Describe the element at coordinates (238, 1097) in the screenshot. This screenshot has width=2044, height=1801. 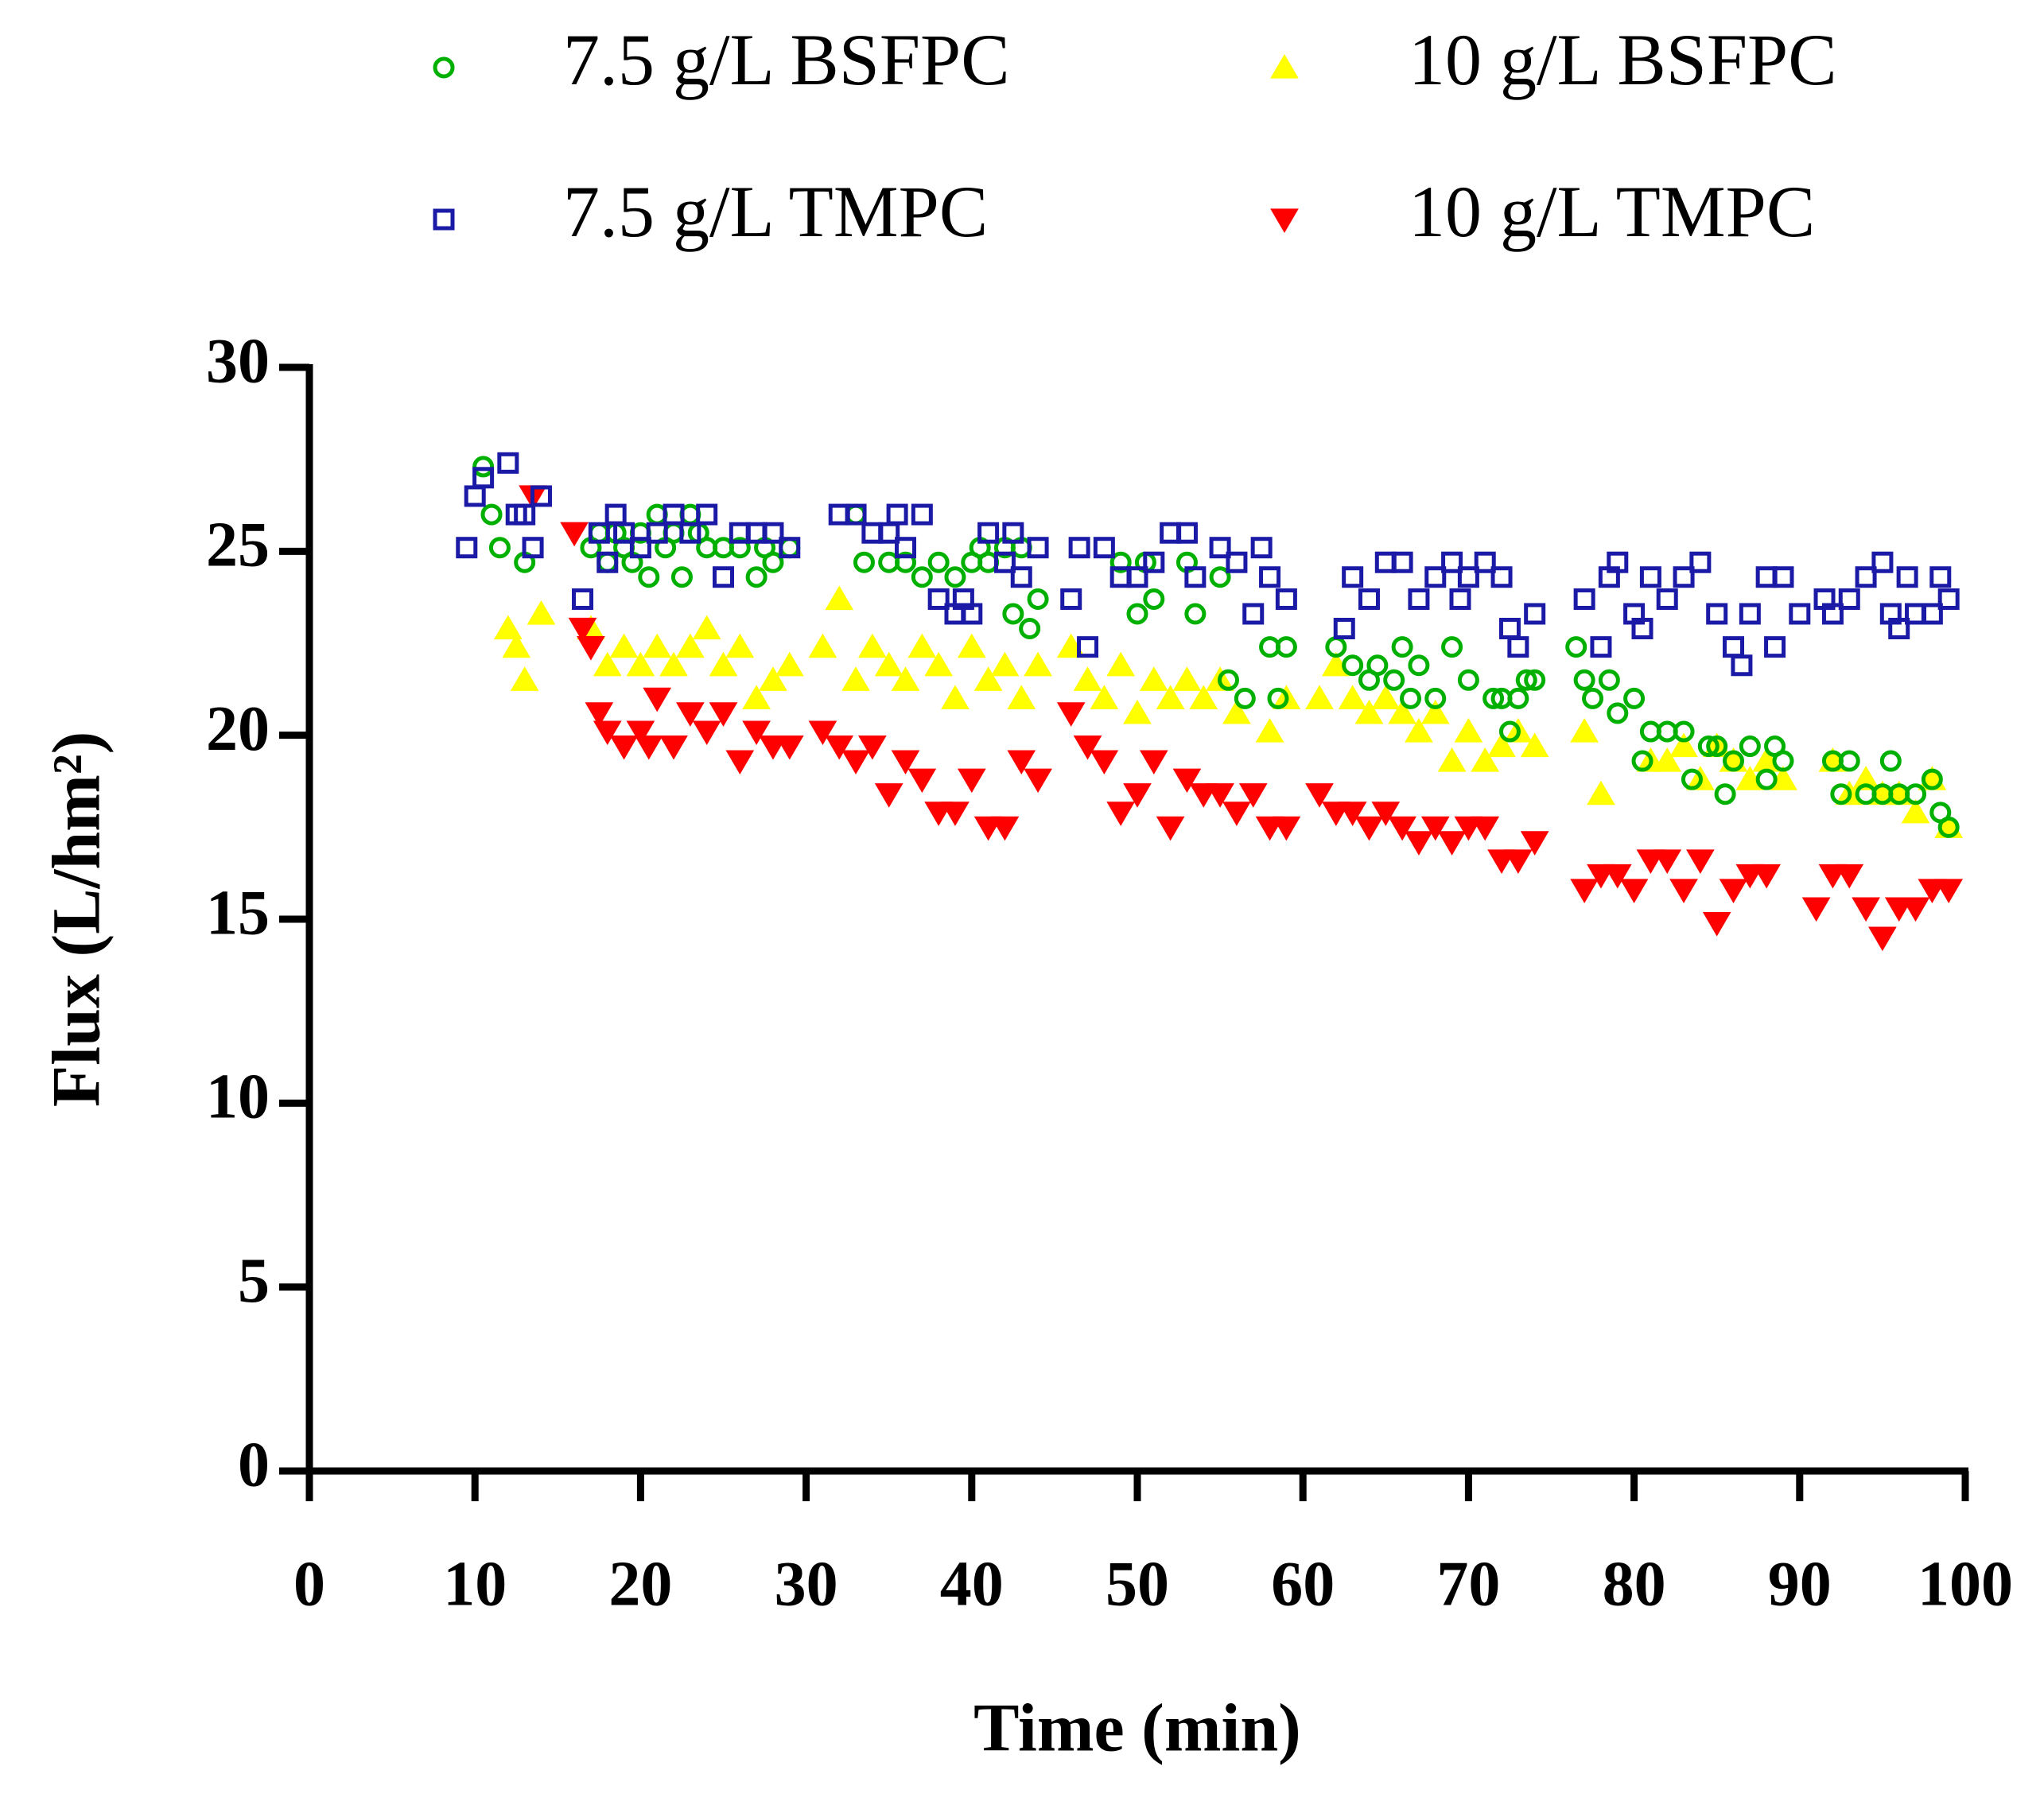
I see `y-tick-label: 10` at that location.